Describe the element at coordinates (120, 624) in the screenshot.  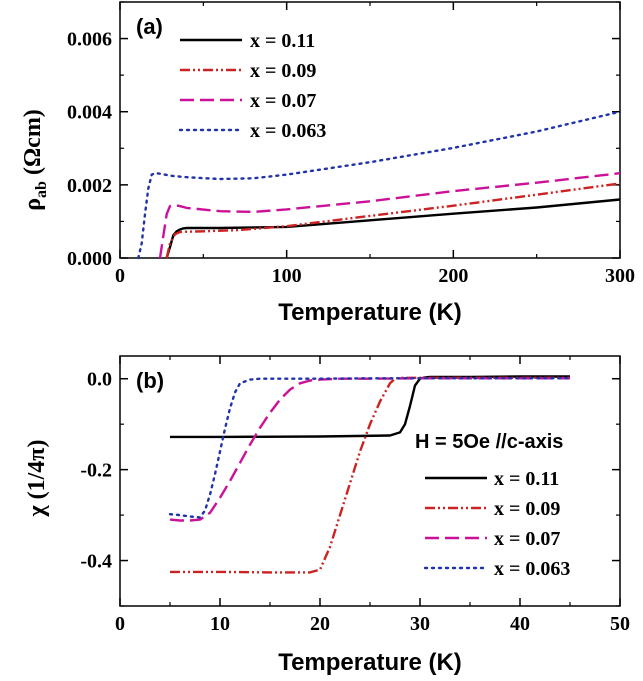
I see `panel-b-xtick-label: 0` at that location.